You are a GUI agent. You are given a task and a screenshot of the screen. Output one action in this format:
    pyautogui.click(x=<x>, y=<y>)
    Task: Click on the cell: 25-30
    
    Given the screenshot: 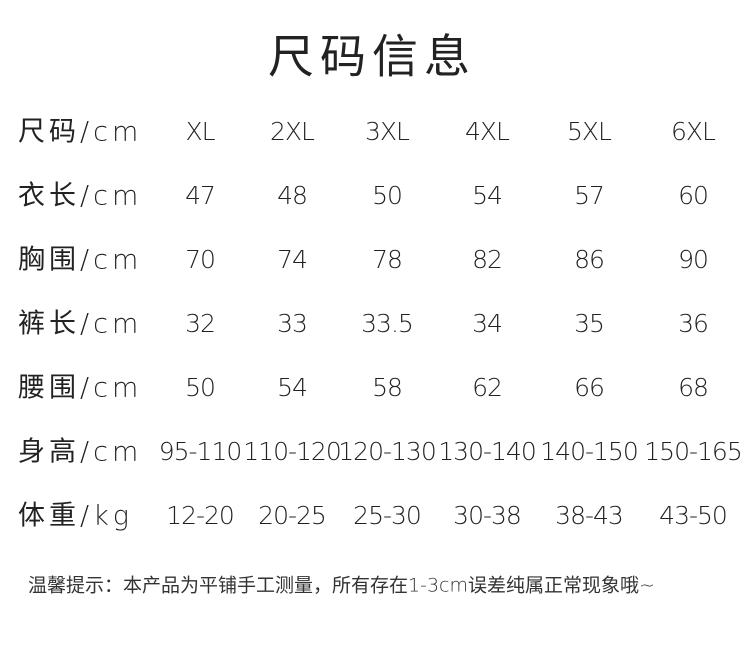 What is the action you would take?
    pyautogui.click(x=387, y=515)
    